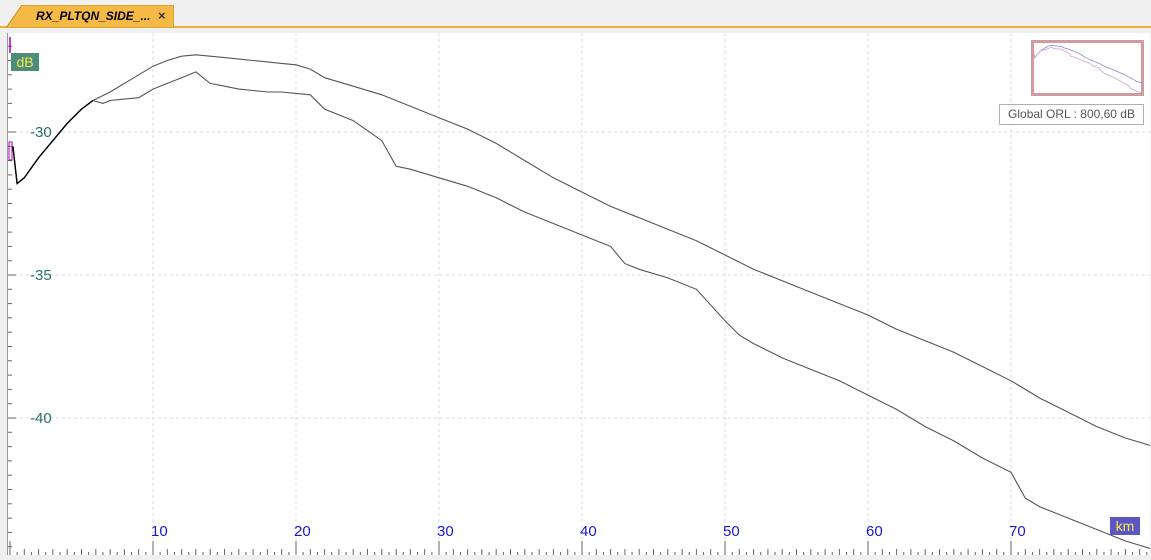  I want to click on trace-launch-segment, so click(53, 142).